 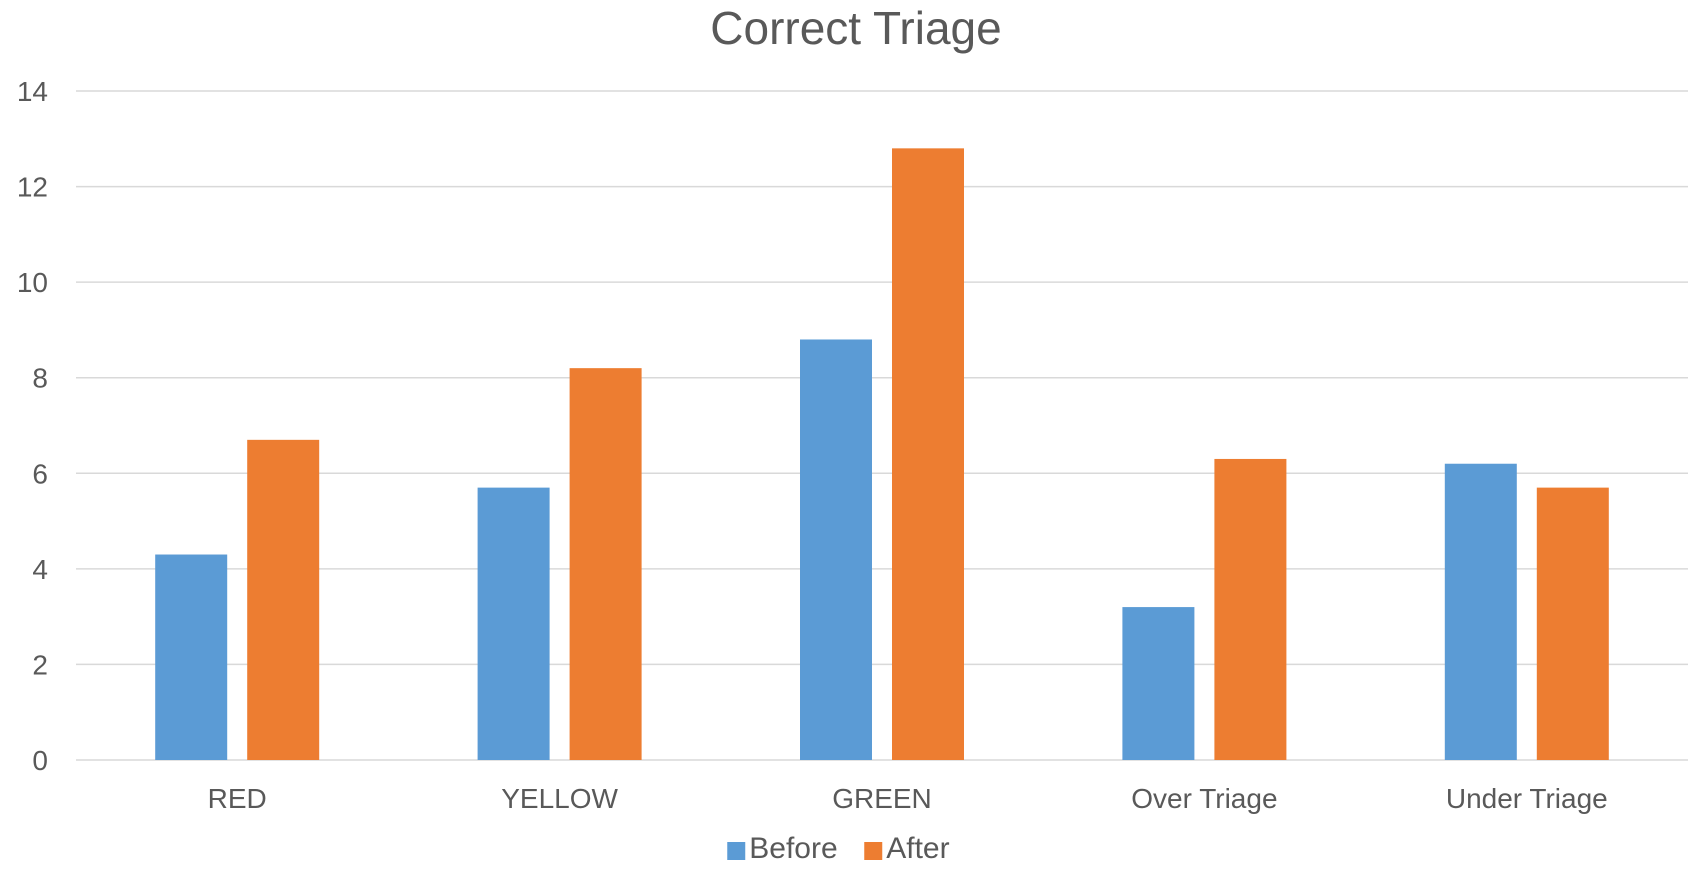 What do you see at coordinates (40, 569) in the screenshot?
I see `y-tick-label: 4` at bounding box center [40, 569].